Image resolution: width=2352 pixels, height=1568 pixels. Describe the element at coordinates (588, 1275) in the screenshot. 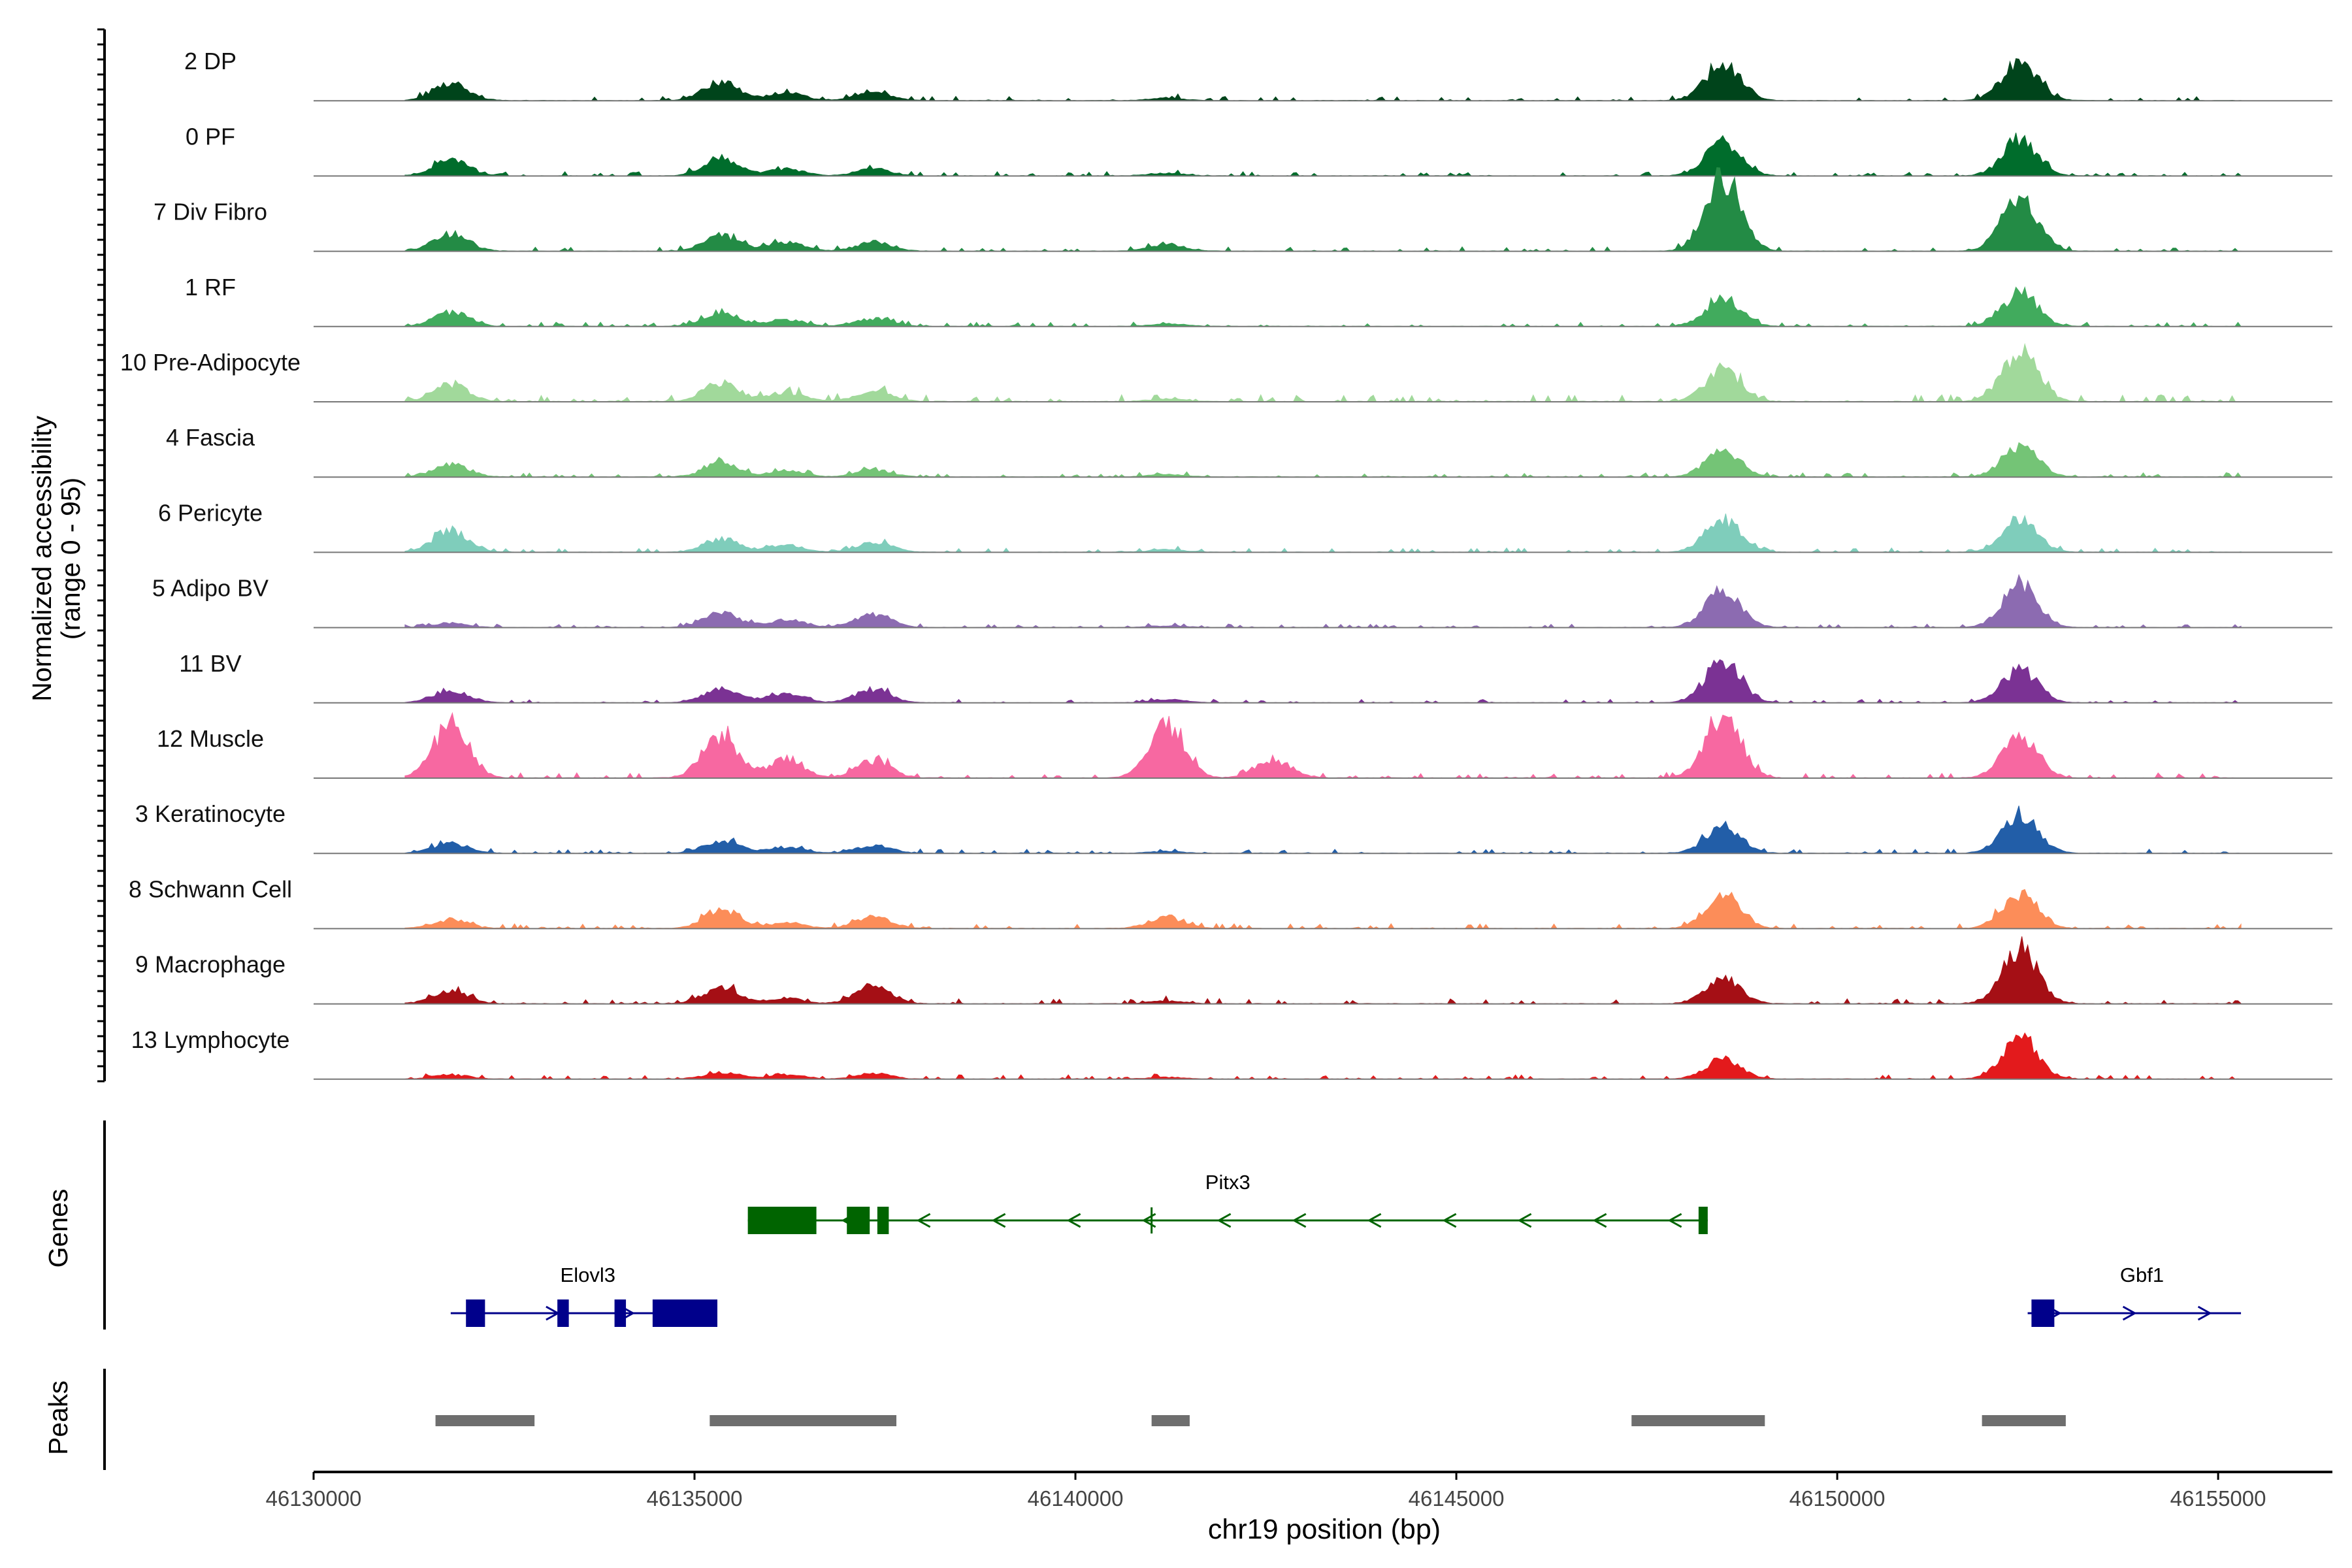

I see `gene-label: Elovl3` at that location.